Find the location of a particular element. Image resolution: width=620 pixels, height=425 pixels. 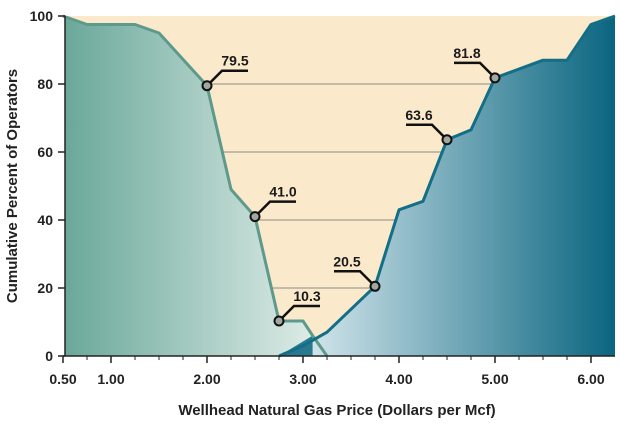

x-tick-label: 0.50 is located at coordinates (62, 379).